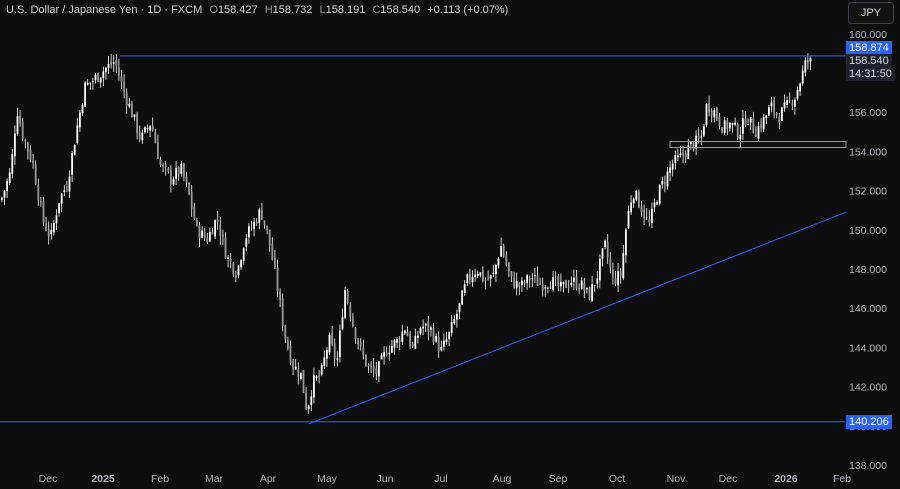 The width and height of the screenshot is (900, 489). Describe the element at coordinates (842, 479) in the screenshot. I see `time-tick-label: Feb` at that location.